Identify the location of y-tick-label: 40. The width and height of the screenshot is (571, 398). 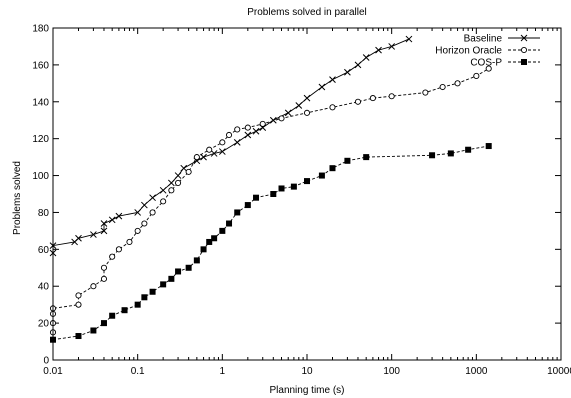
(44, 287).